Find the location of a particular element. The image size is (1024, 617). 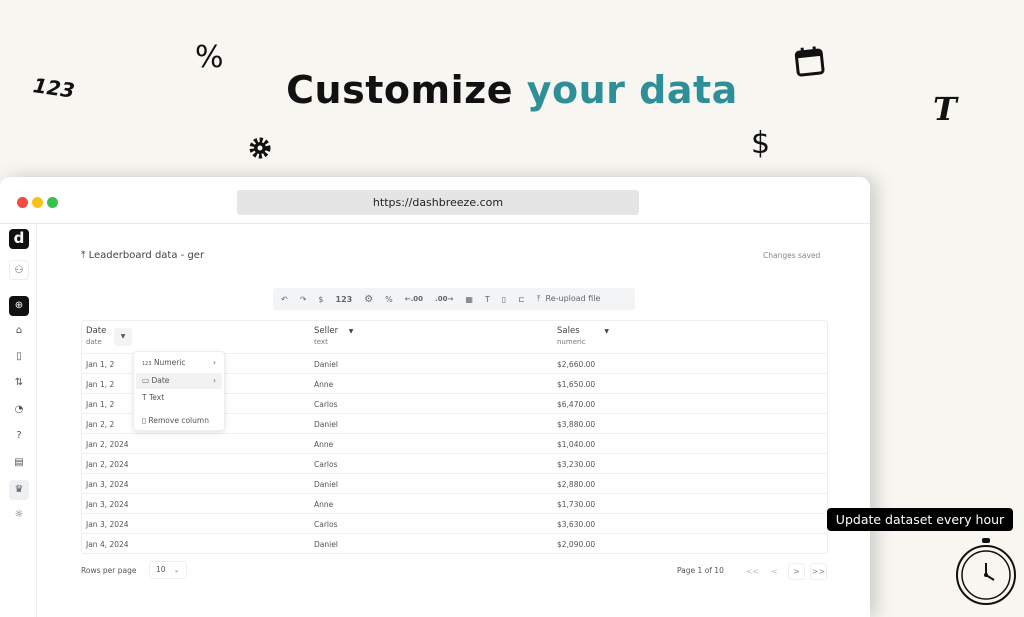

table-cell: $1,040.00 is located at coordinates (576, 444).